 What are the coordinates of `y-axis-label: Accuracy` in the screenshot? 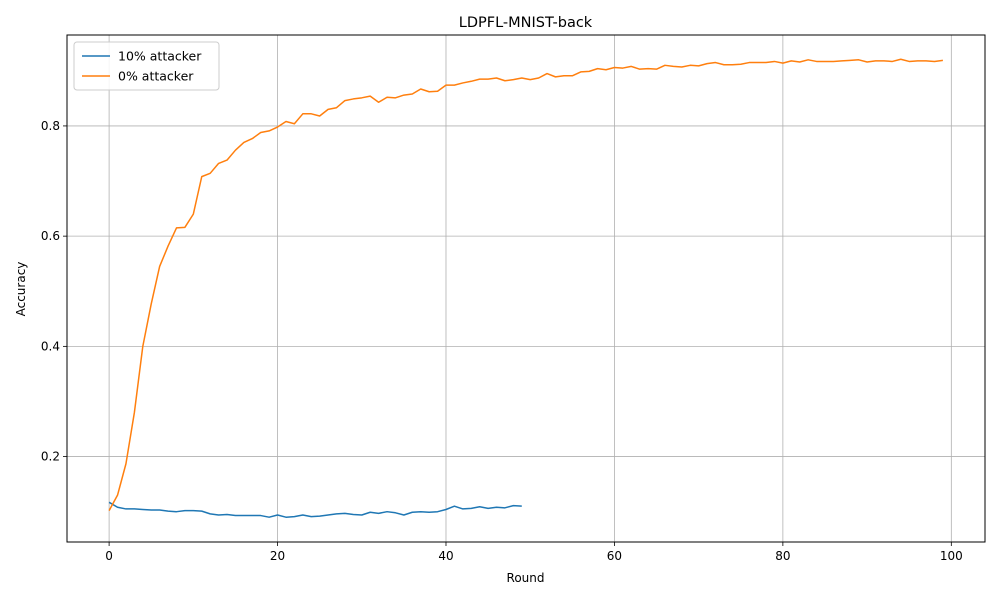 It's located at (21, 289).